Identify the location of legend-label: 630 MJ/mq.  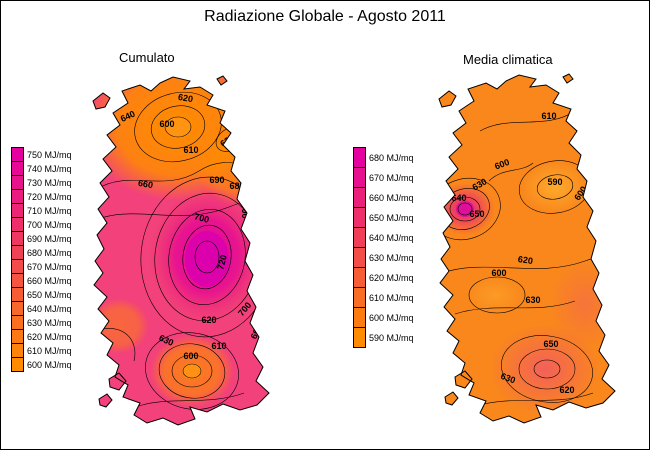
(391, 257).